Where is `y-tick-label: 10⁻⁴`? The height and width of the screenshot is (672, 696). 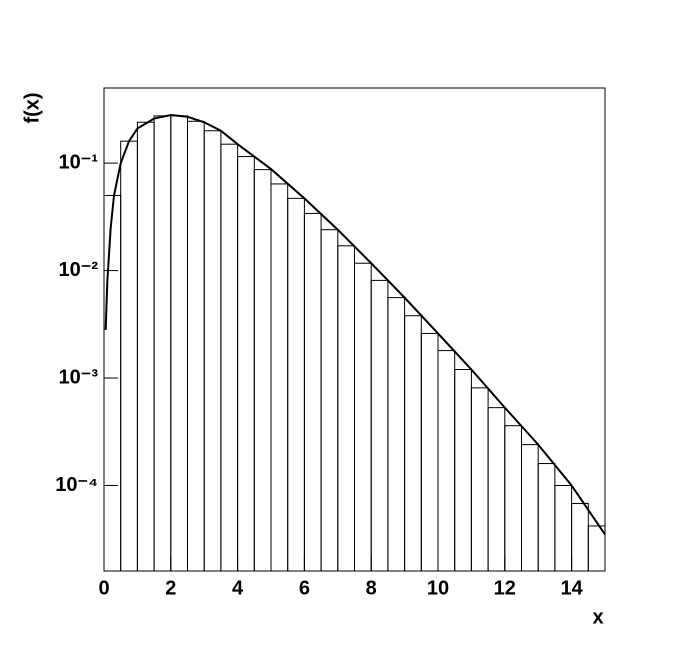
y-tick-label: 10⁻⁴ is located at coordinates (76, 485).